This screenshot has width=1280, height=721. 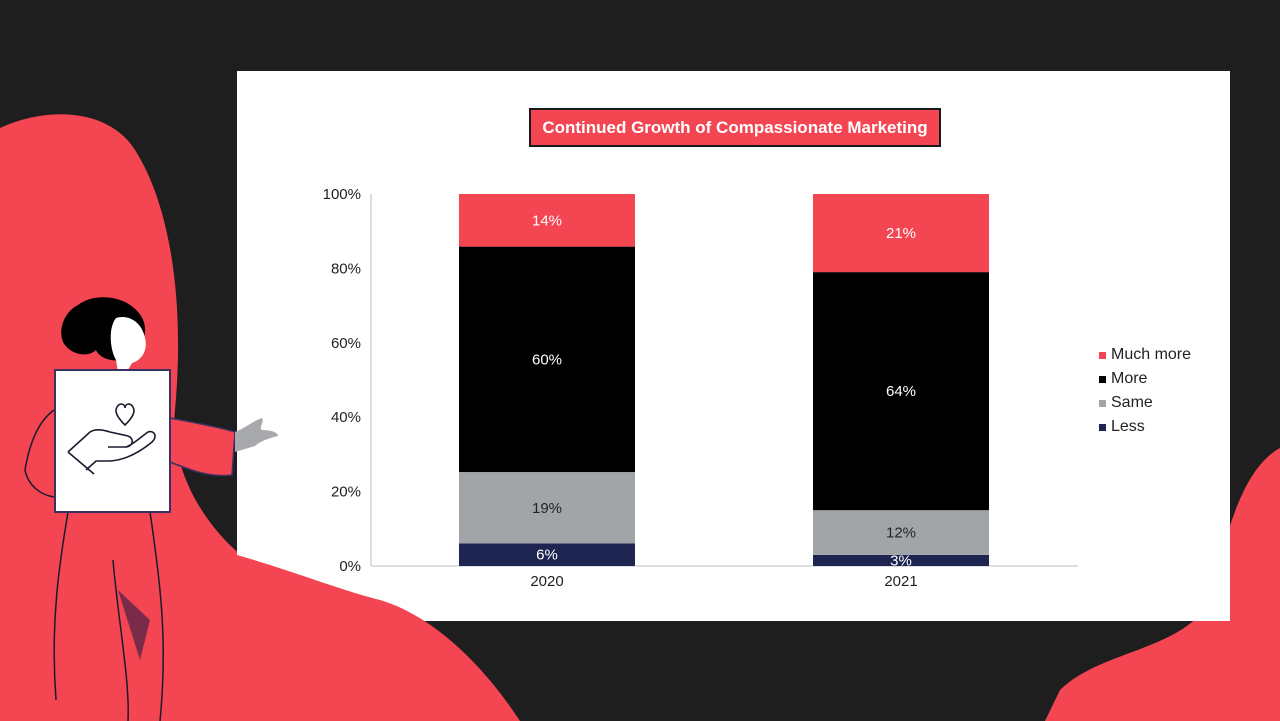 What do you see at coordinates (547, 555) in the screenshot?
I see `data-label: 6%` at bounding box center [547, 555].